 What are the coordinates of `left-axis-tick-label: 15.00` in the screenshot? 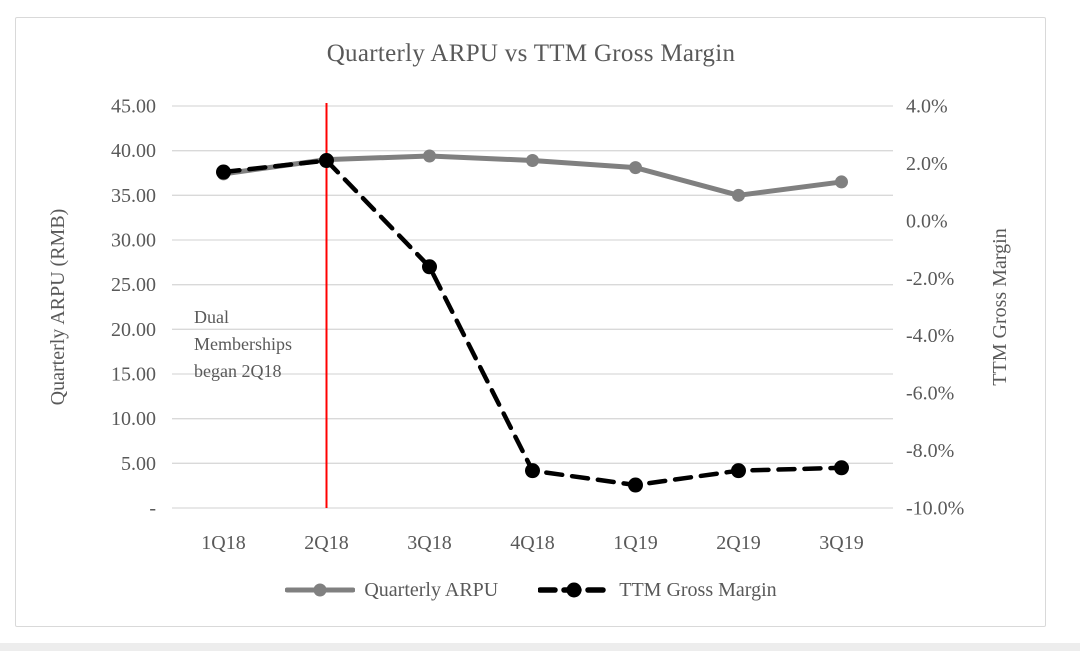 It's located at (133, 375).